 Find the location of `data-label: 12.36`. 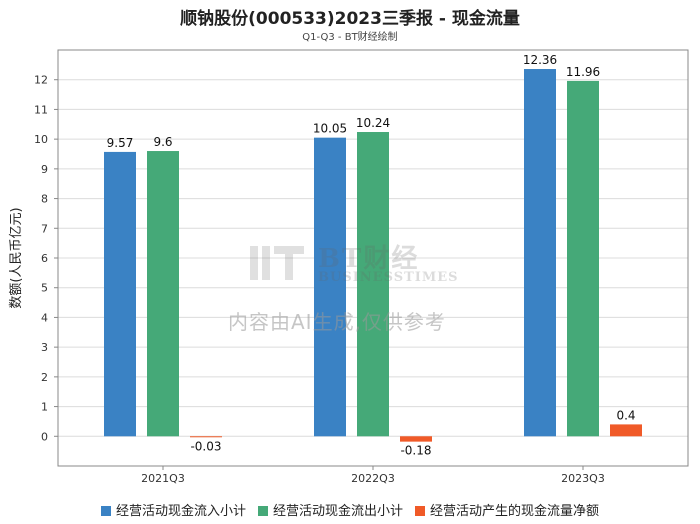

data-label: 12.36 is located at coordinates (540, 60).